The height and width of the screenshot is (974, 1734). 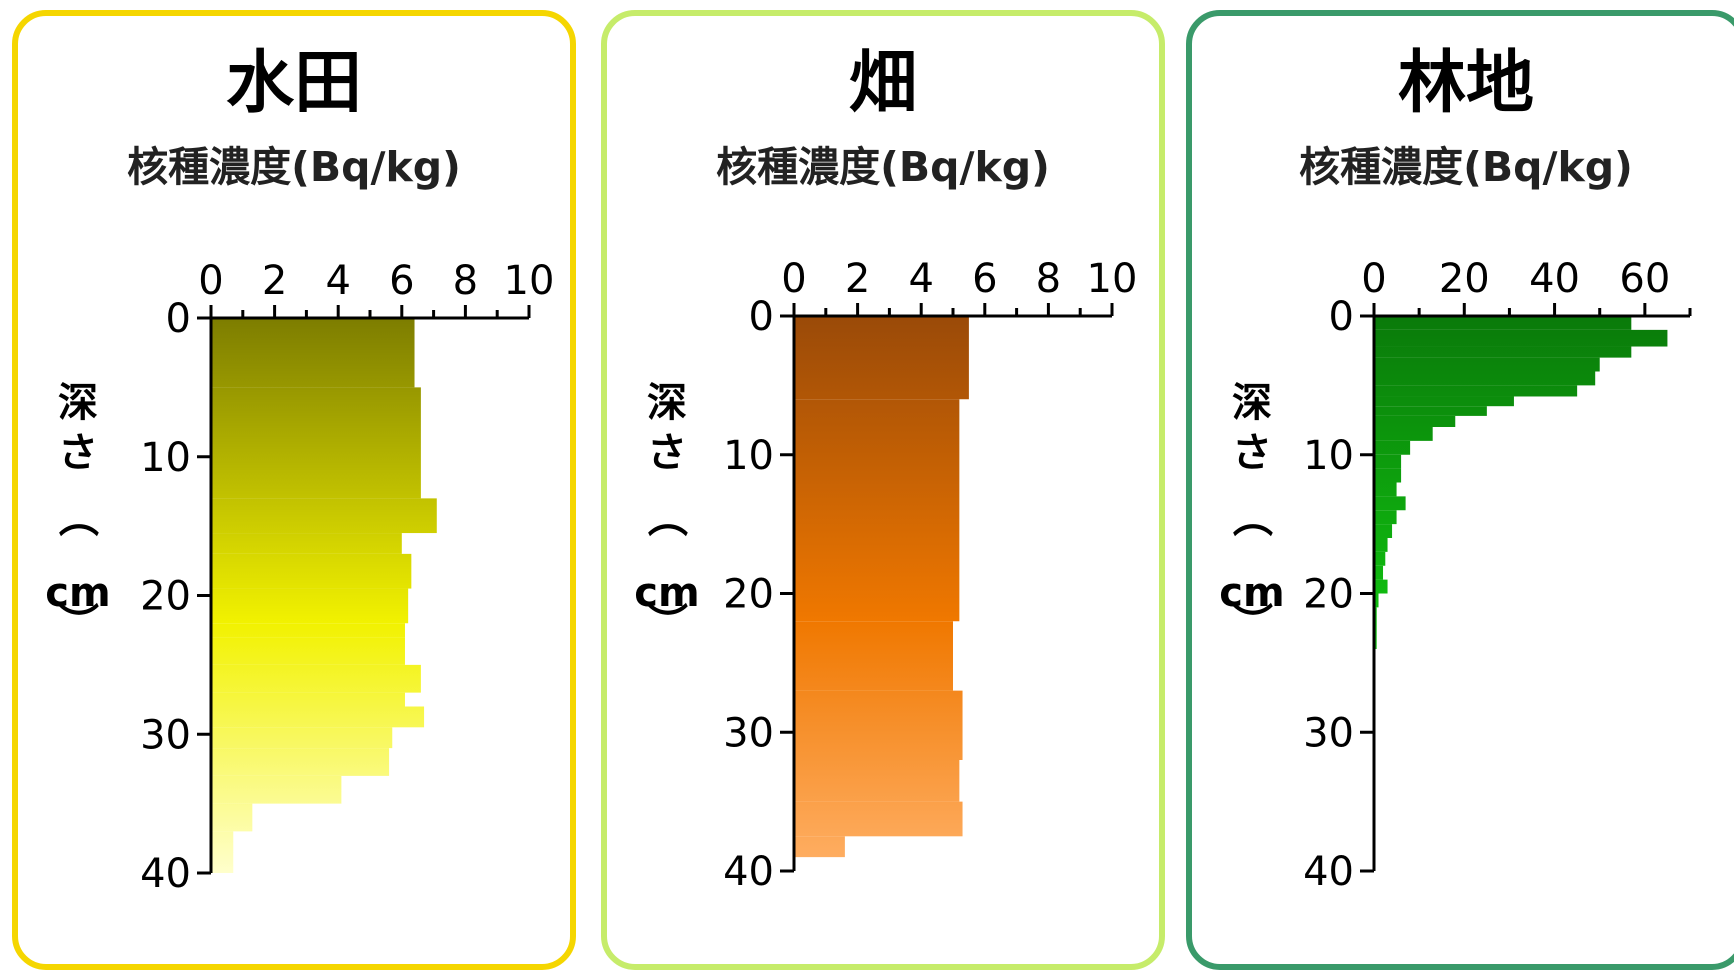 What do you see at coordinates (1644, 279) in the screenshot?
I see `x-tick-label: 60` at bounding box center [1644, 279].